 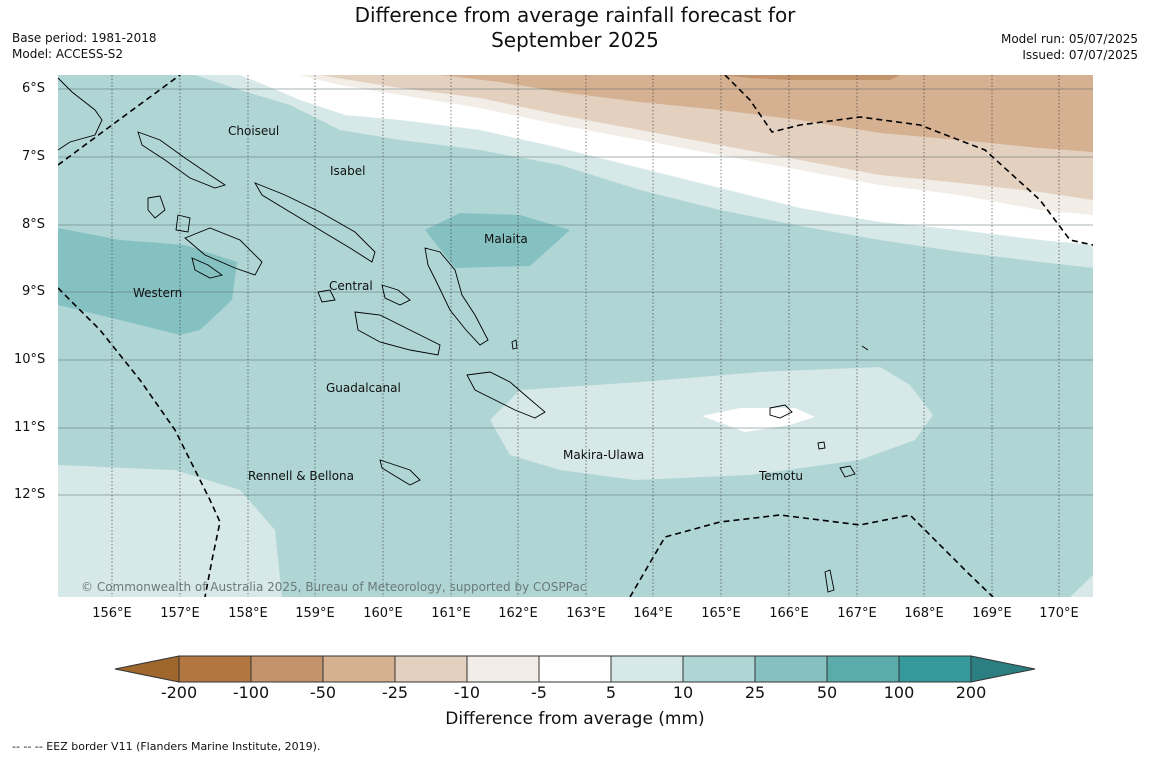 I want to click on lon-label: 169°E, so click(x=992, y=613).